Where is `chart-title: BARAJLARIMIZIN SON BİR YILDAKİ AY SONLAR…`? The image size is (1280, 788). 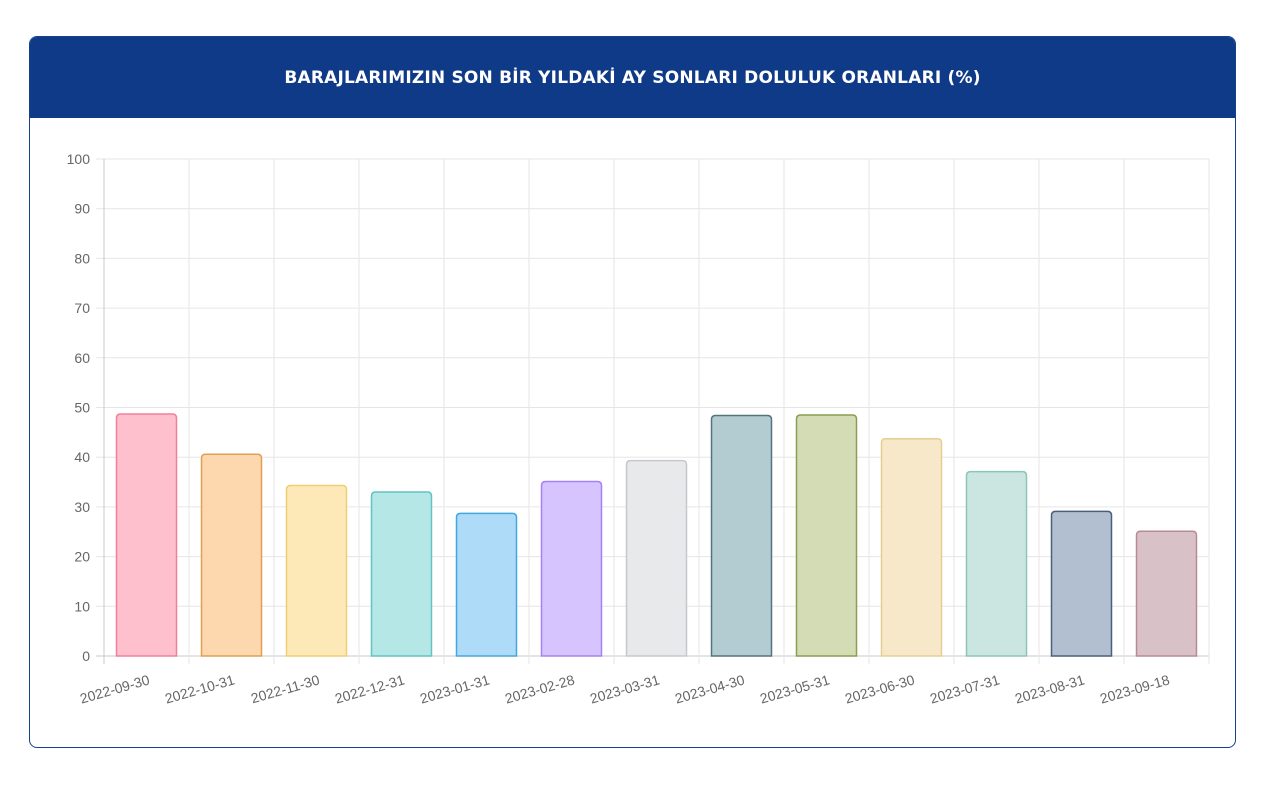
chart-title: BARAJLARIMIZIN SON BİR YILDAKİ AY SONLAR… is located at coordinates (632, 77).